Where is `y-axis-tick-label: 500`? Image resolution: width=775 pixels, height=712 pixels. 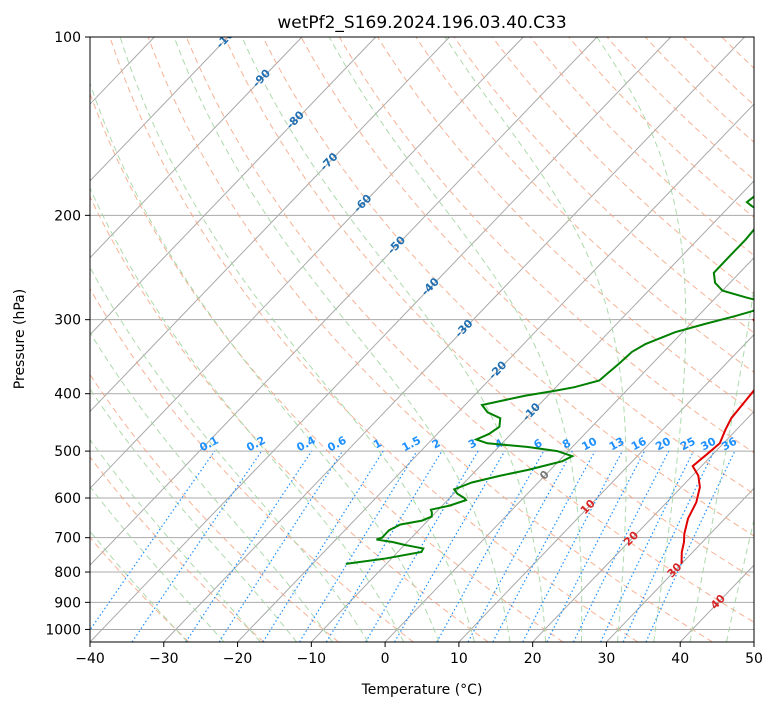 y-axis-tick-label: 500 is located at coordinates (67, 452).